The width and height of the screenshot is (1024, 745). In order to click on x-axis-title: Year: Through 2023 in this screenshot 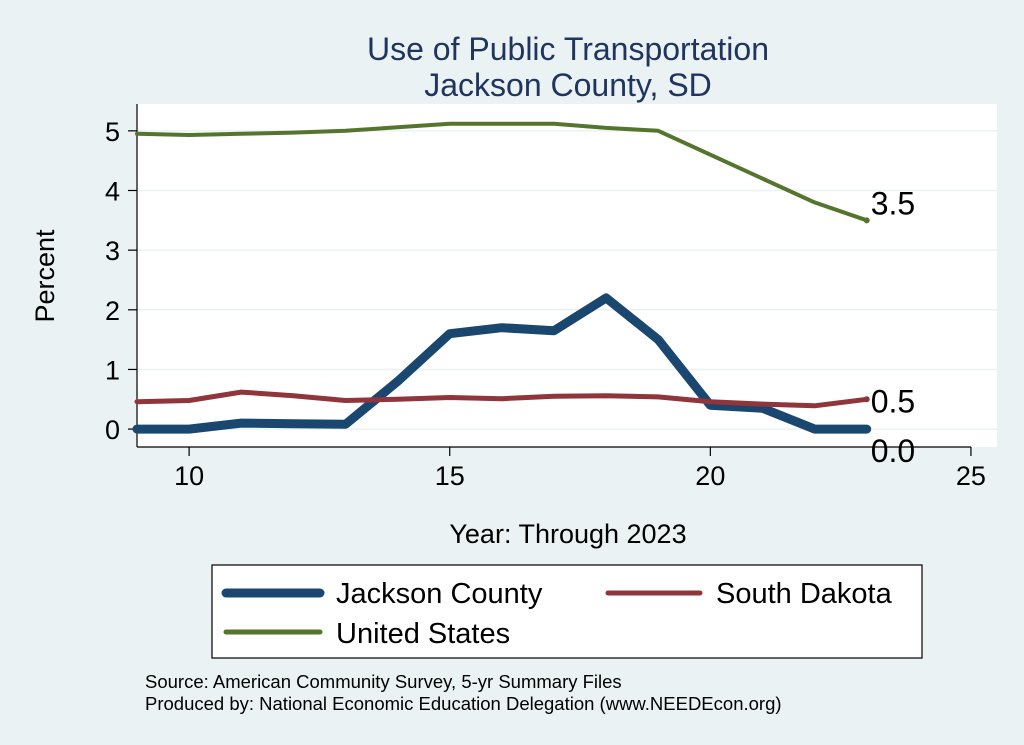, I will do `click(567, 534)`.